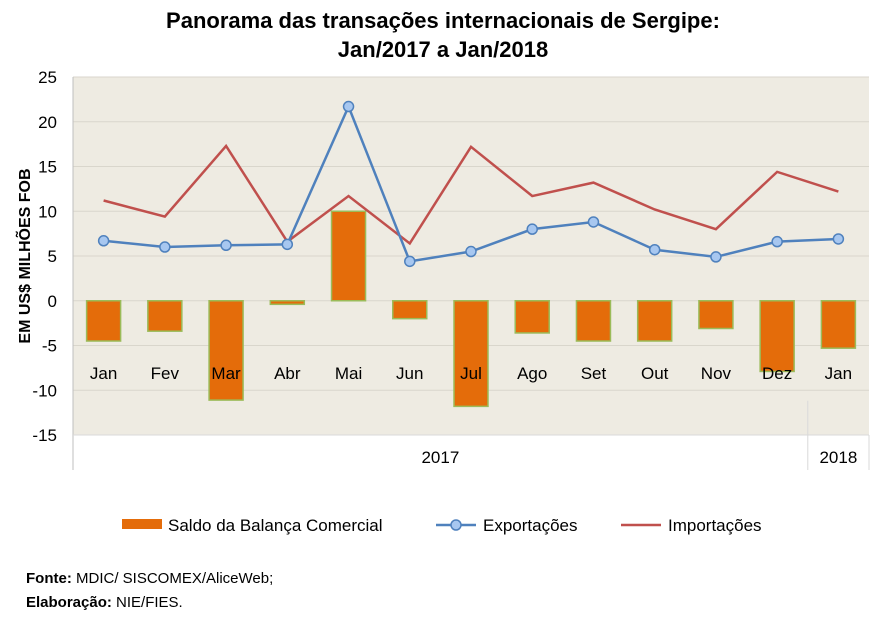  I want to click on legend-marker-exportacoes, so click(456, 525).